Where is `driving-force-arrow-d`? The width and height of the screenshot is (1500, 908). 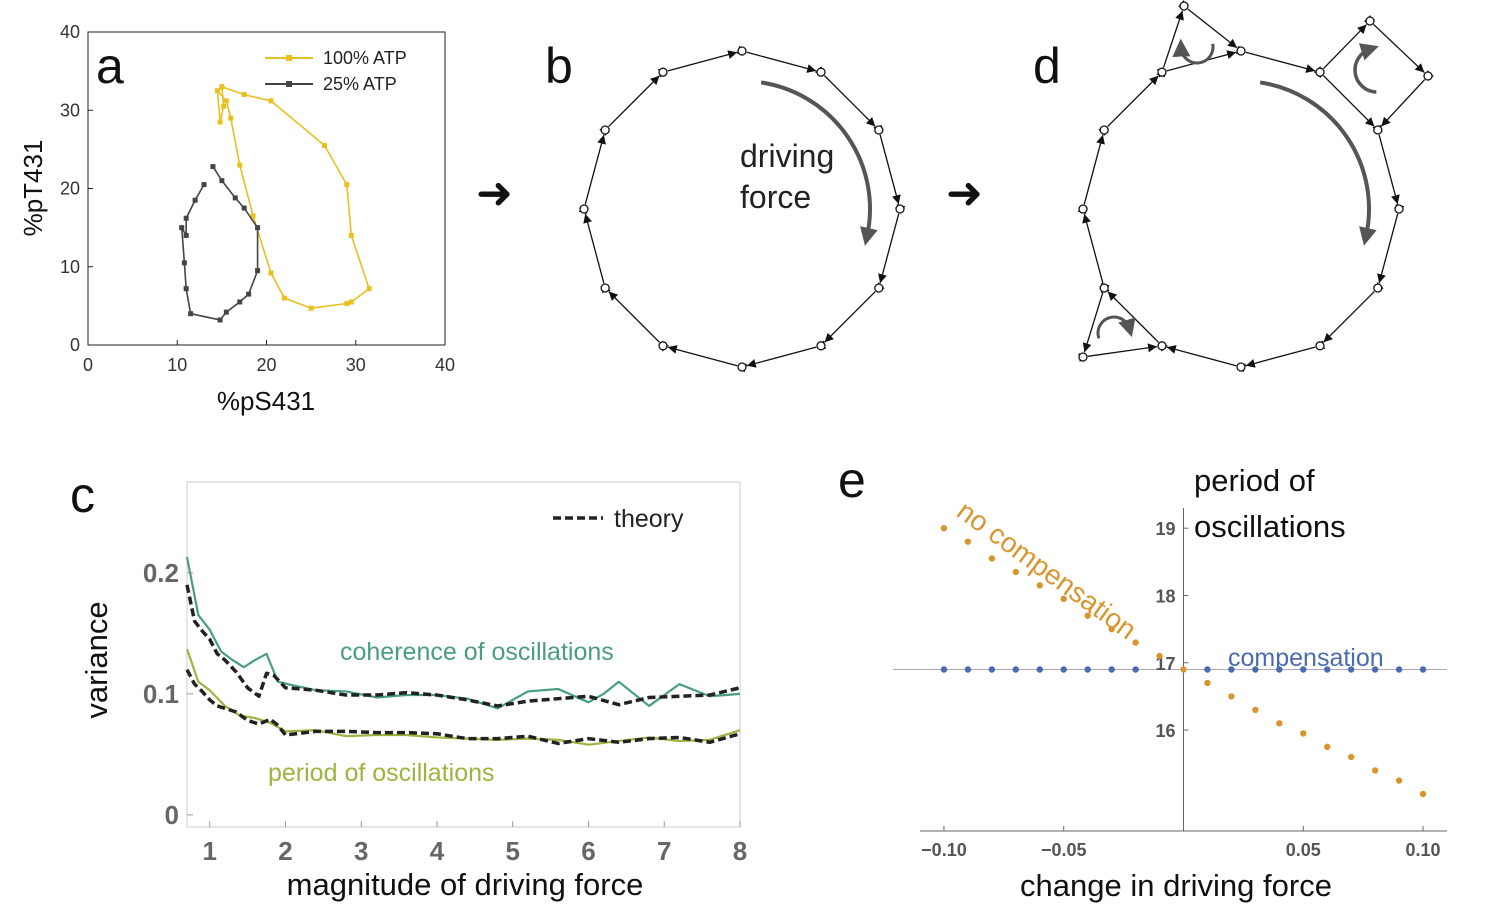
driving-force-arrow-d is located at coordinates (1318, 163).